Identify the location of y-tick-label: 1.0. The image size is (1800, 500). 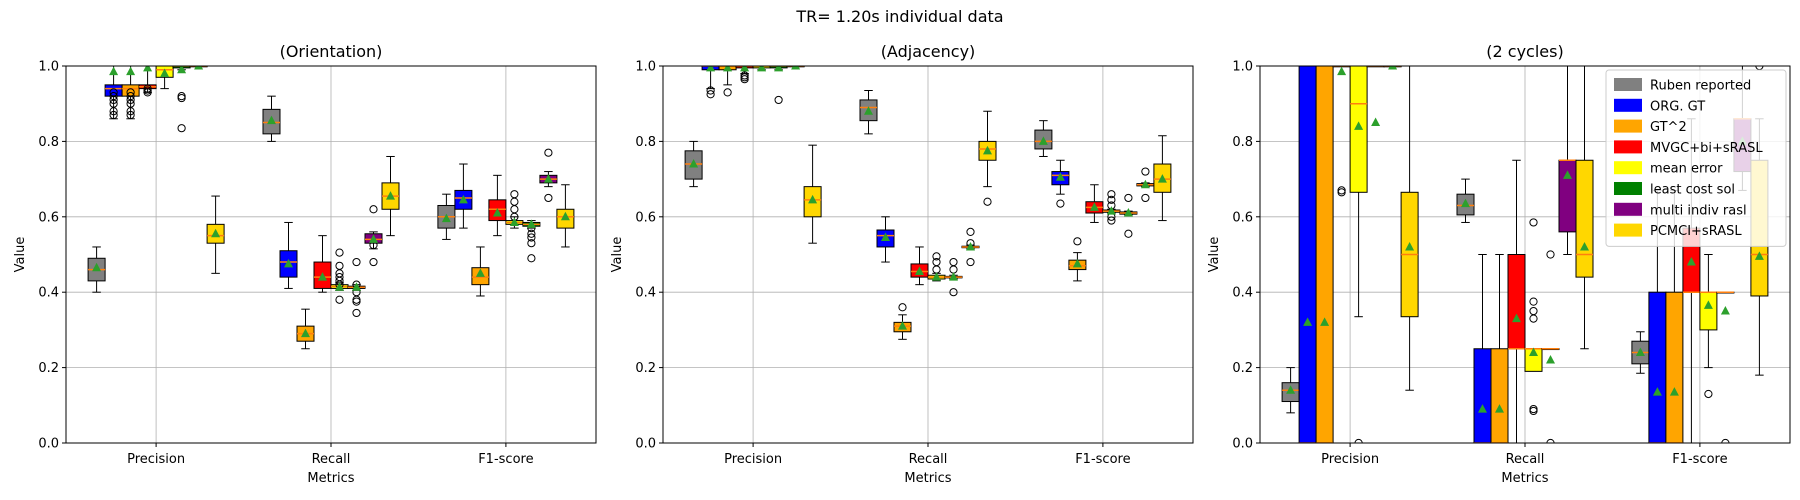
(1242, 67).